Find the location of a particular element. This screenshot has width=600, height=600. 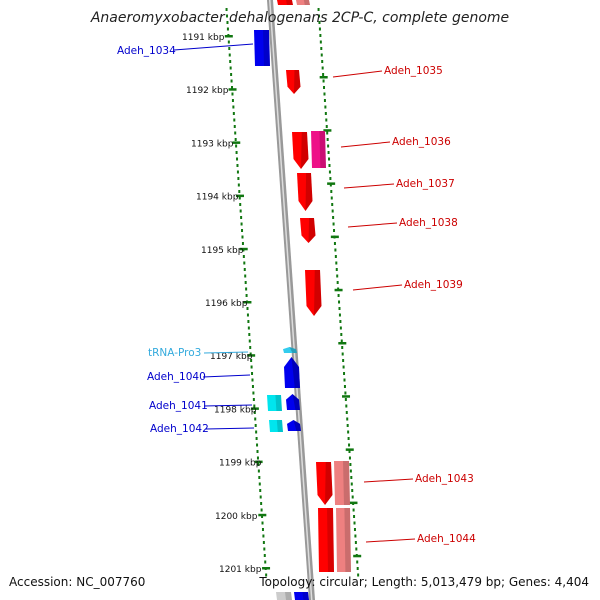

gene-label-adeh-1040: Adeh_1040 is located at coordinates (176, 377).